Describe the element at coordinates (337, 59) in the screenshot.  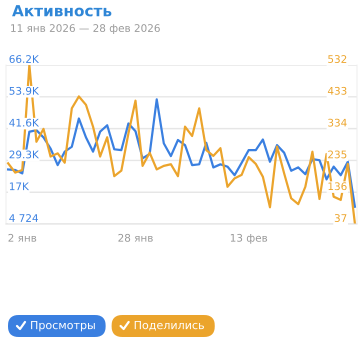
I see `y2-tick-label: 532` at that location.